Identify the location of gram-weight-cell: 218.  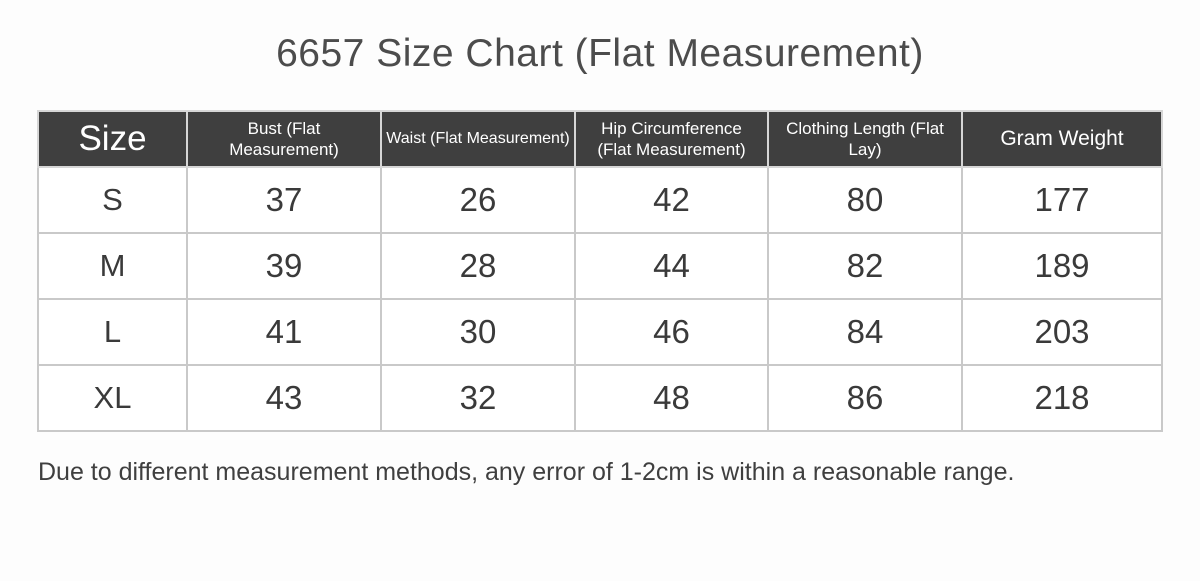
(1062, 398).